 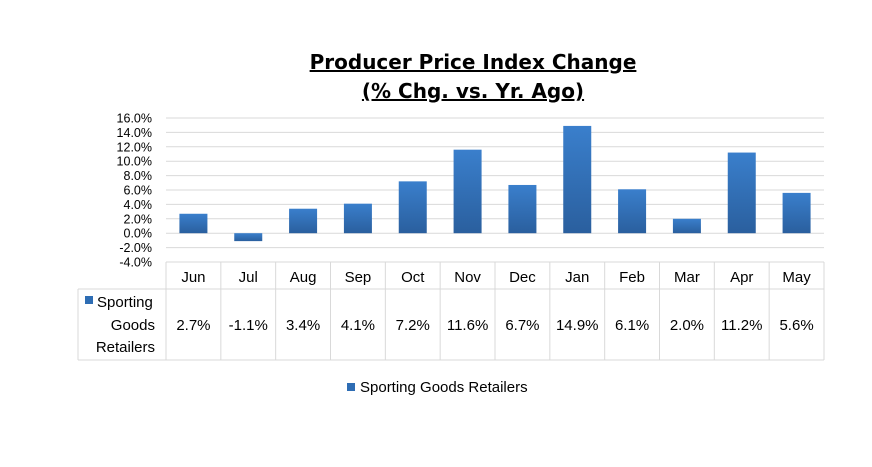 What do you see at coordinates (193, 277) in the screenshot?
I see `category-label: Jun` at bounding box center [193, 277].